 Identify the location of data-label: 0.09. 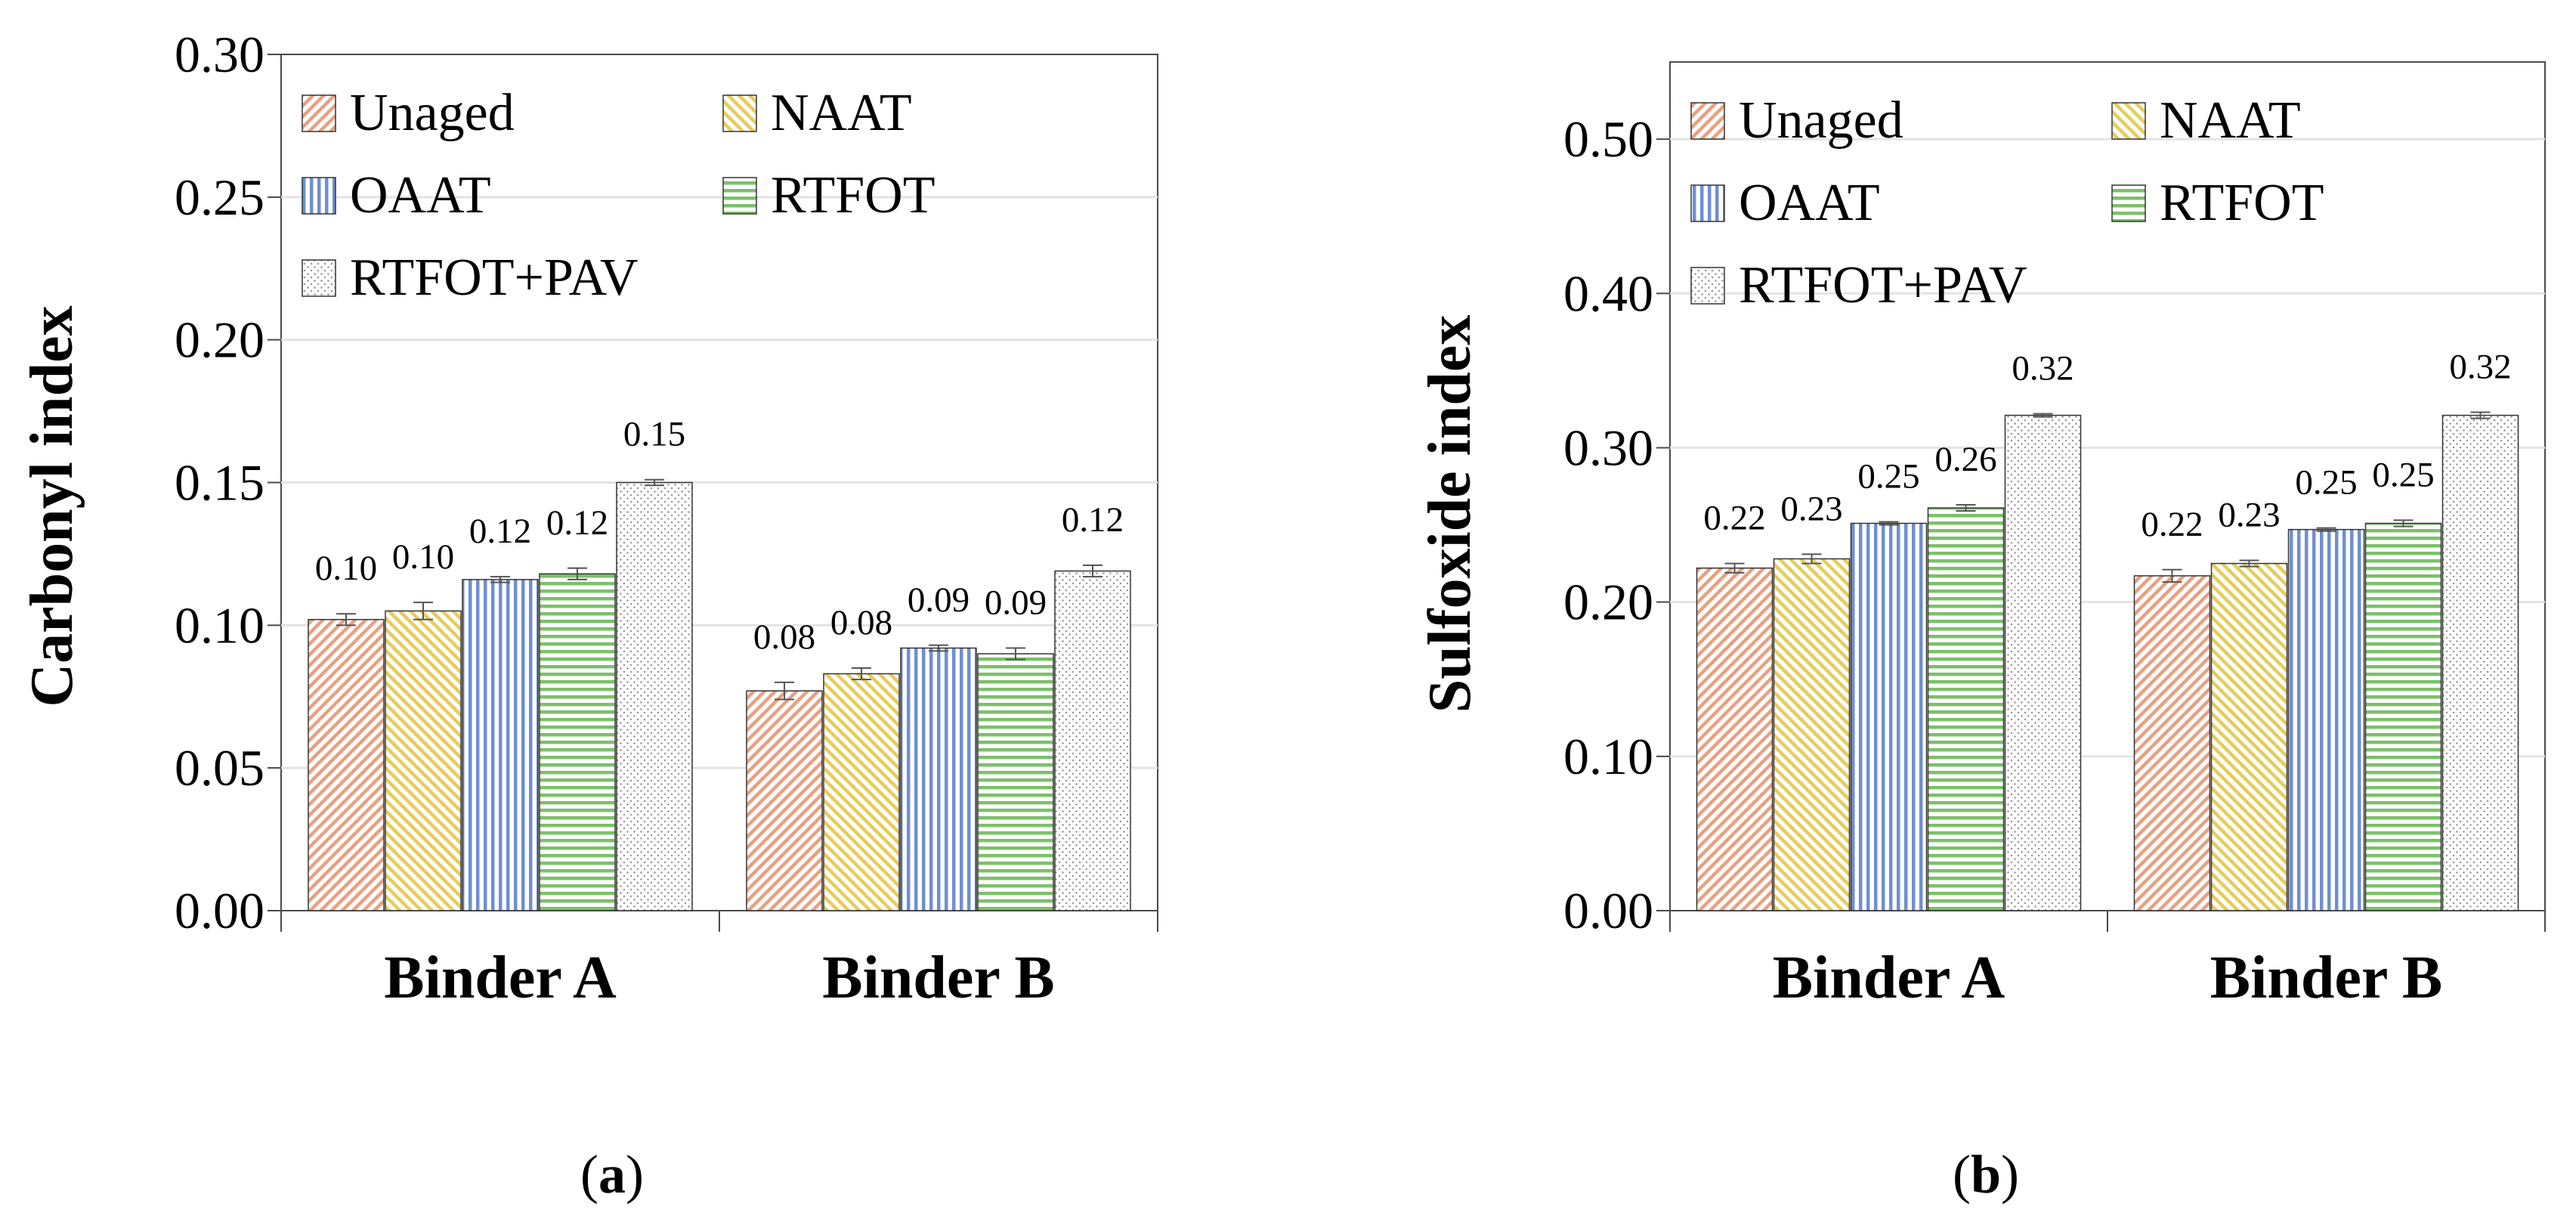
(1016, 603).